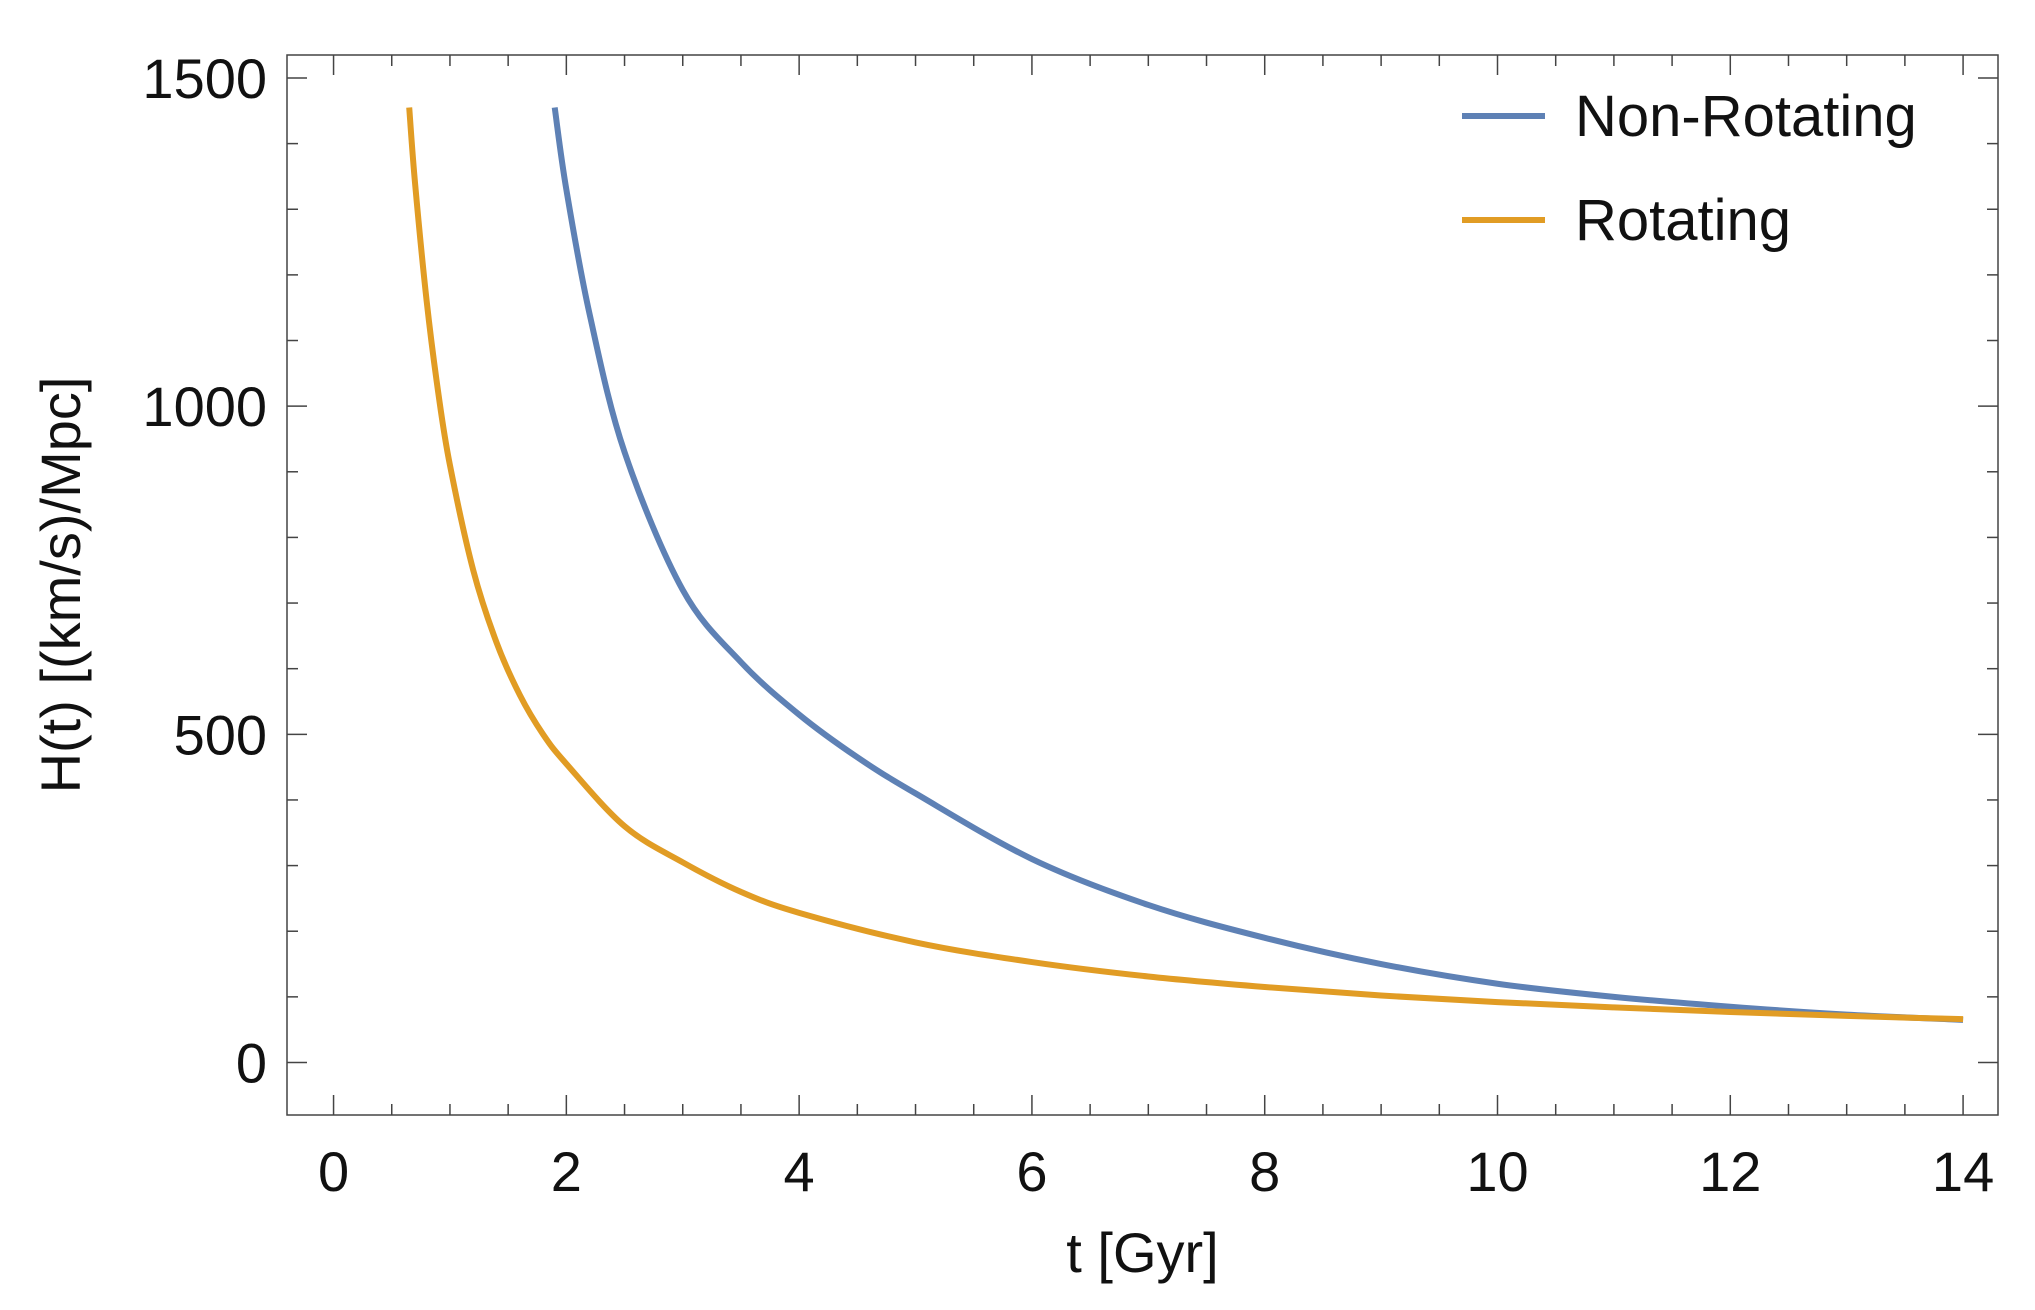 This screenshot has height=1310, width=2035. Describe the element at coordinates (1264, 1171) in the screenshot. I see `x-tick-label: 8` at that location.